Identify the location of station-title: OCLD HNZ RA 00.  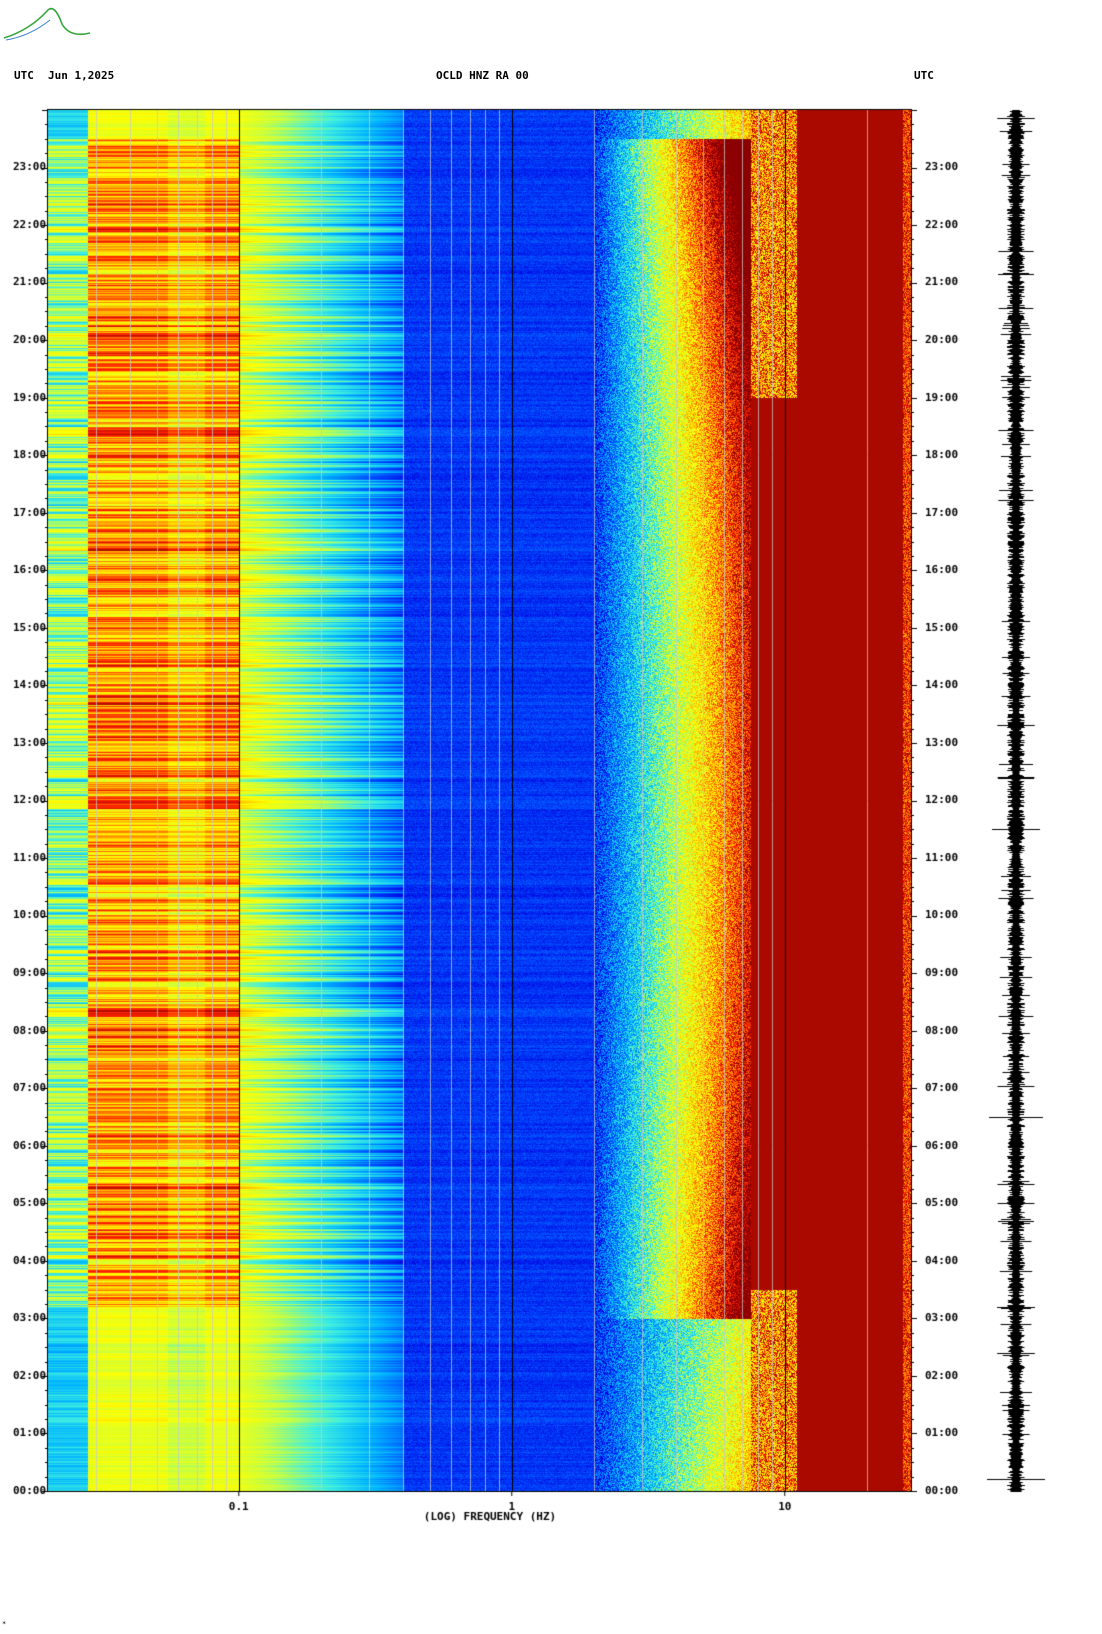
(482, 75).